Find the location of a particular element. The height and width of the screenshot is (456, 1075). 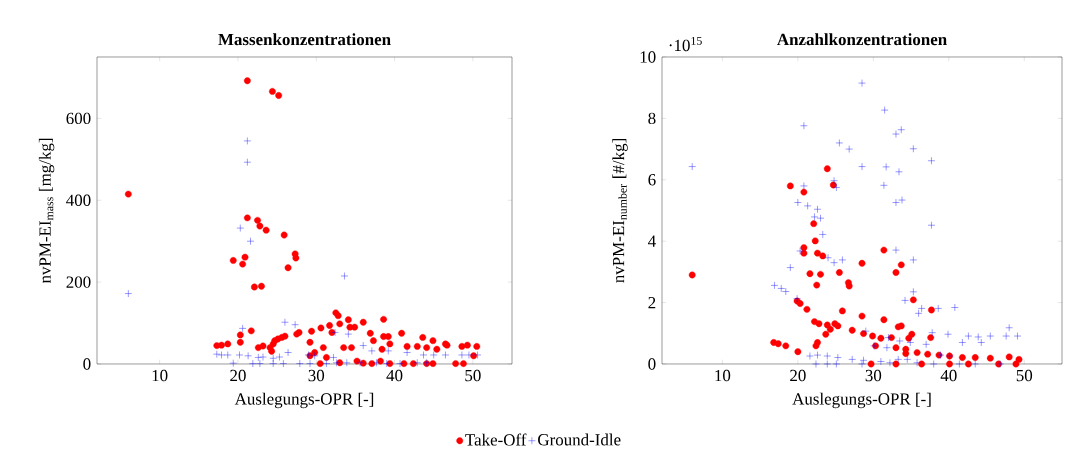

legend-label: Take-Off is located at coordinates (496, 439).